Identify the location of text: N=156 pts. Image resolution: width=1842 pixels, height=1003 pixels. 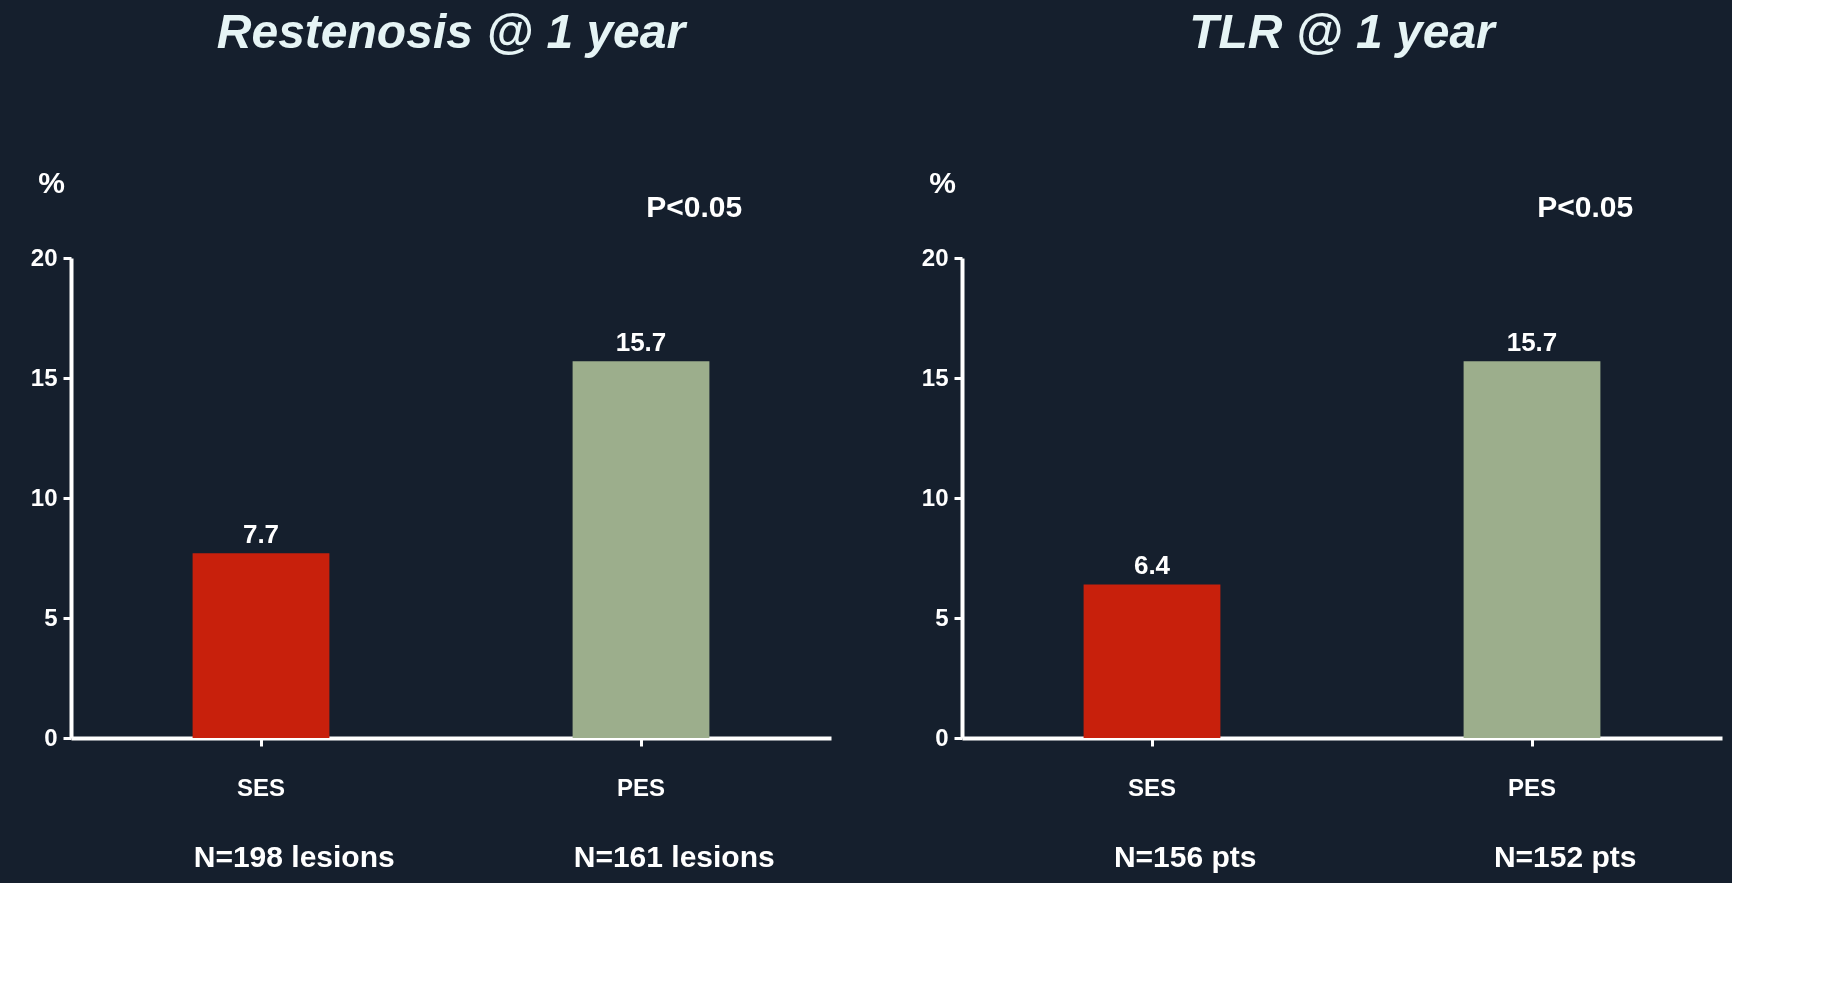
(1185, 856).